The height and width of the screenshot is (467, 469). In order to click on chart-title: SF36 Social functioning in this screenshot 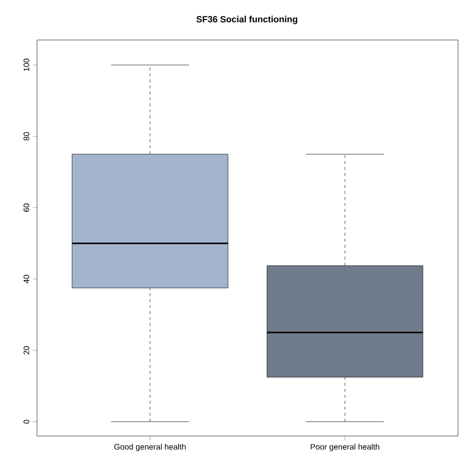, I will do `click(247, 20)`.